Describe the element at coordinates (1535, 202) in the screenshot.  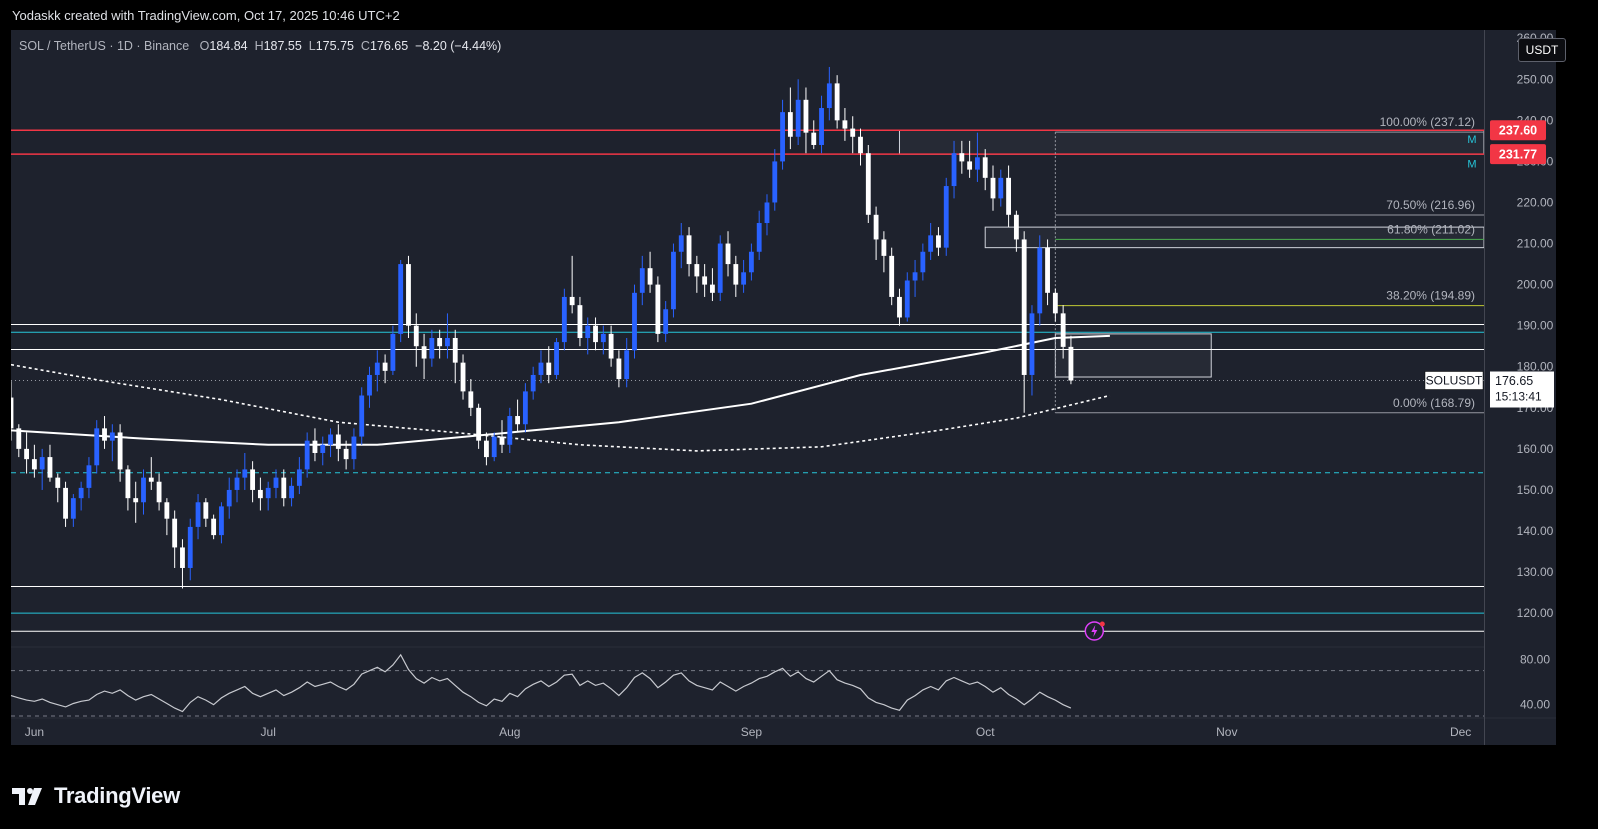
I see `price-tick-label: 220.00` at that location.